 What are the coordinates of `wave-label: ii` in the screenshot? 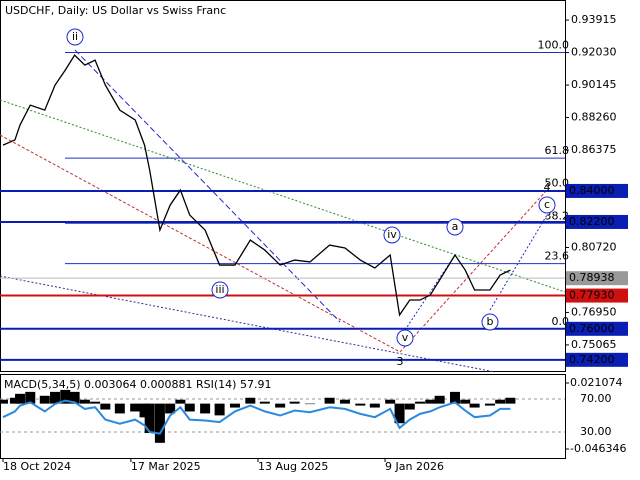 It's located at (75, 36).